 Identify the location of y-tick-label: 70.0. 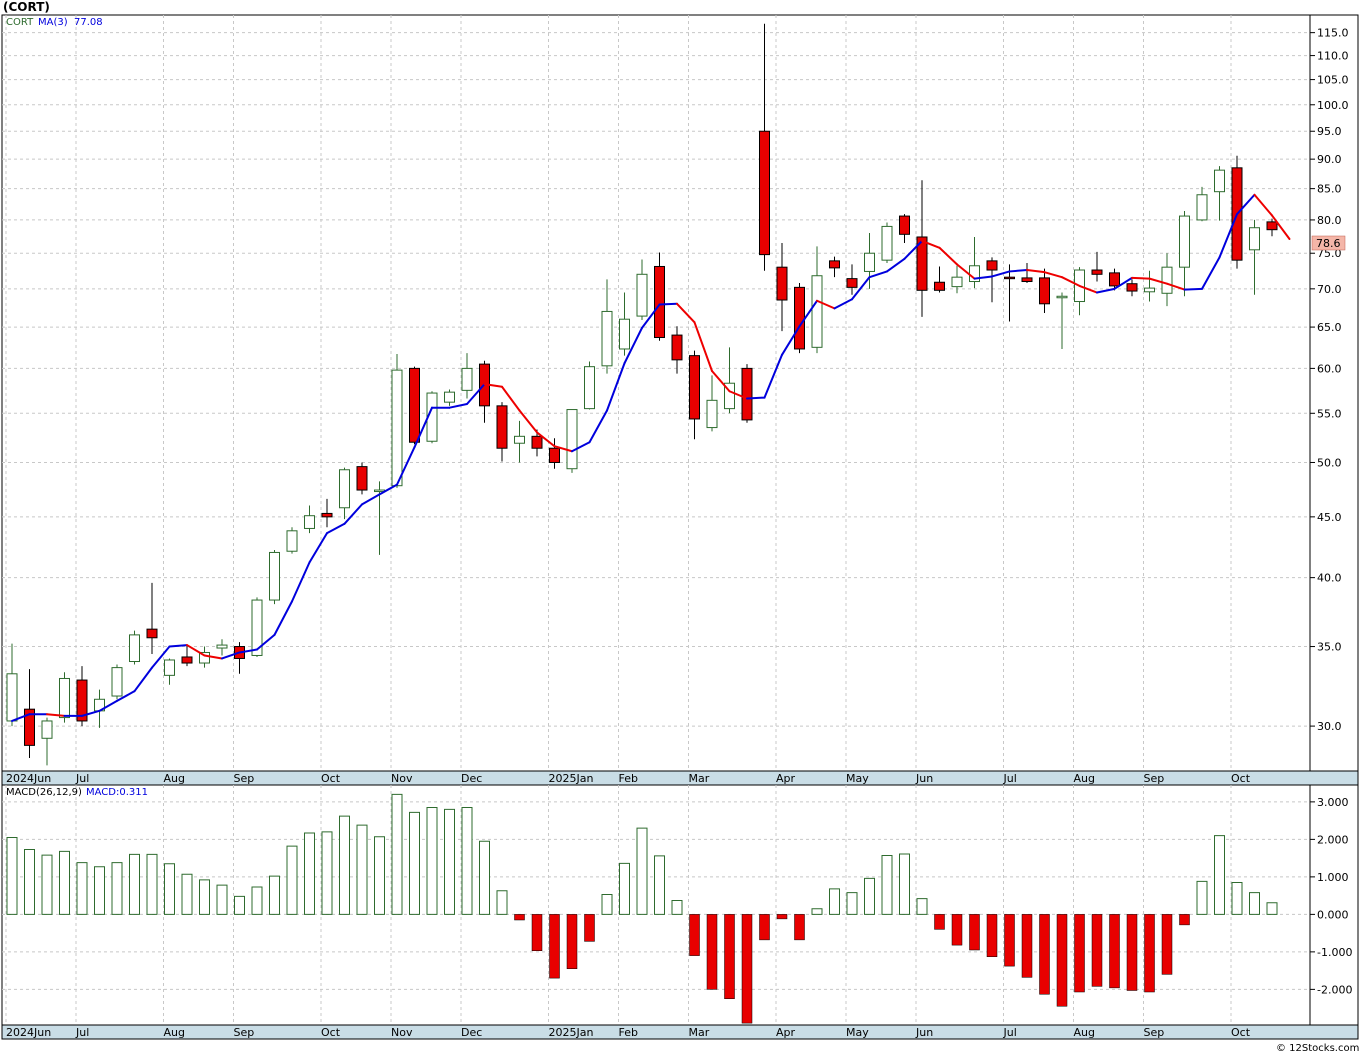
(1329, 289).